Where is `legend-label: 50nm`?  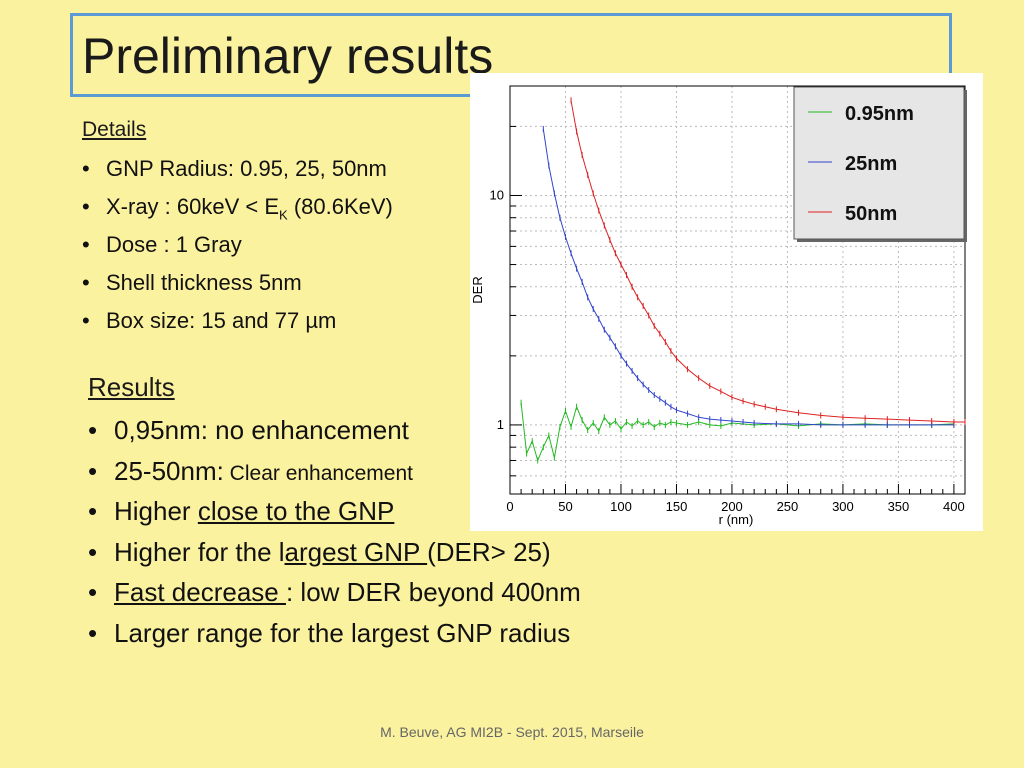 legend-label: 50nm is located at coordinates (871, 214).